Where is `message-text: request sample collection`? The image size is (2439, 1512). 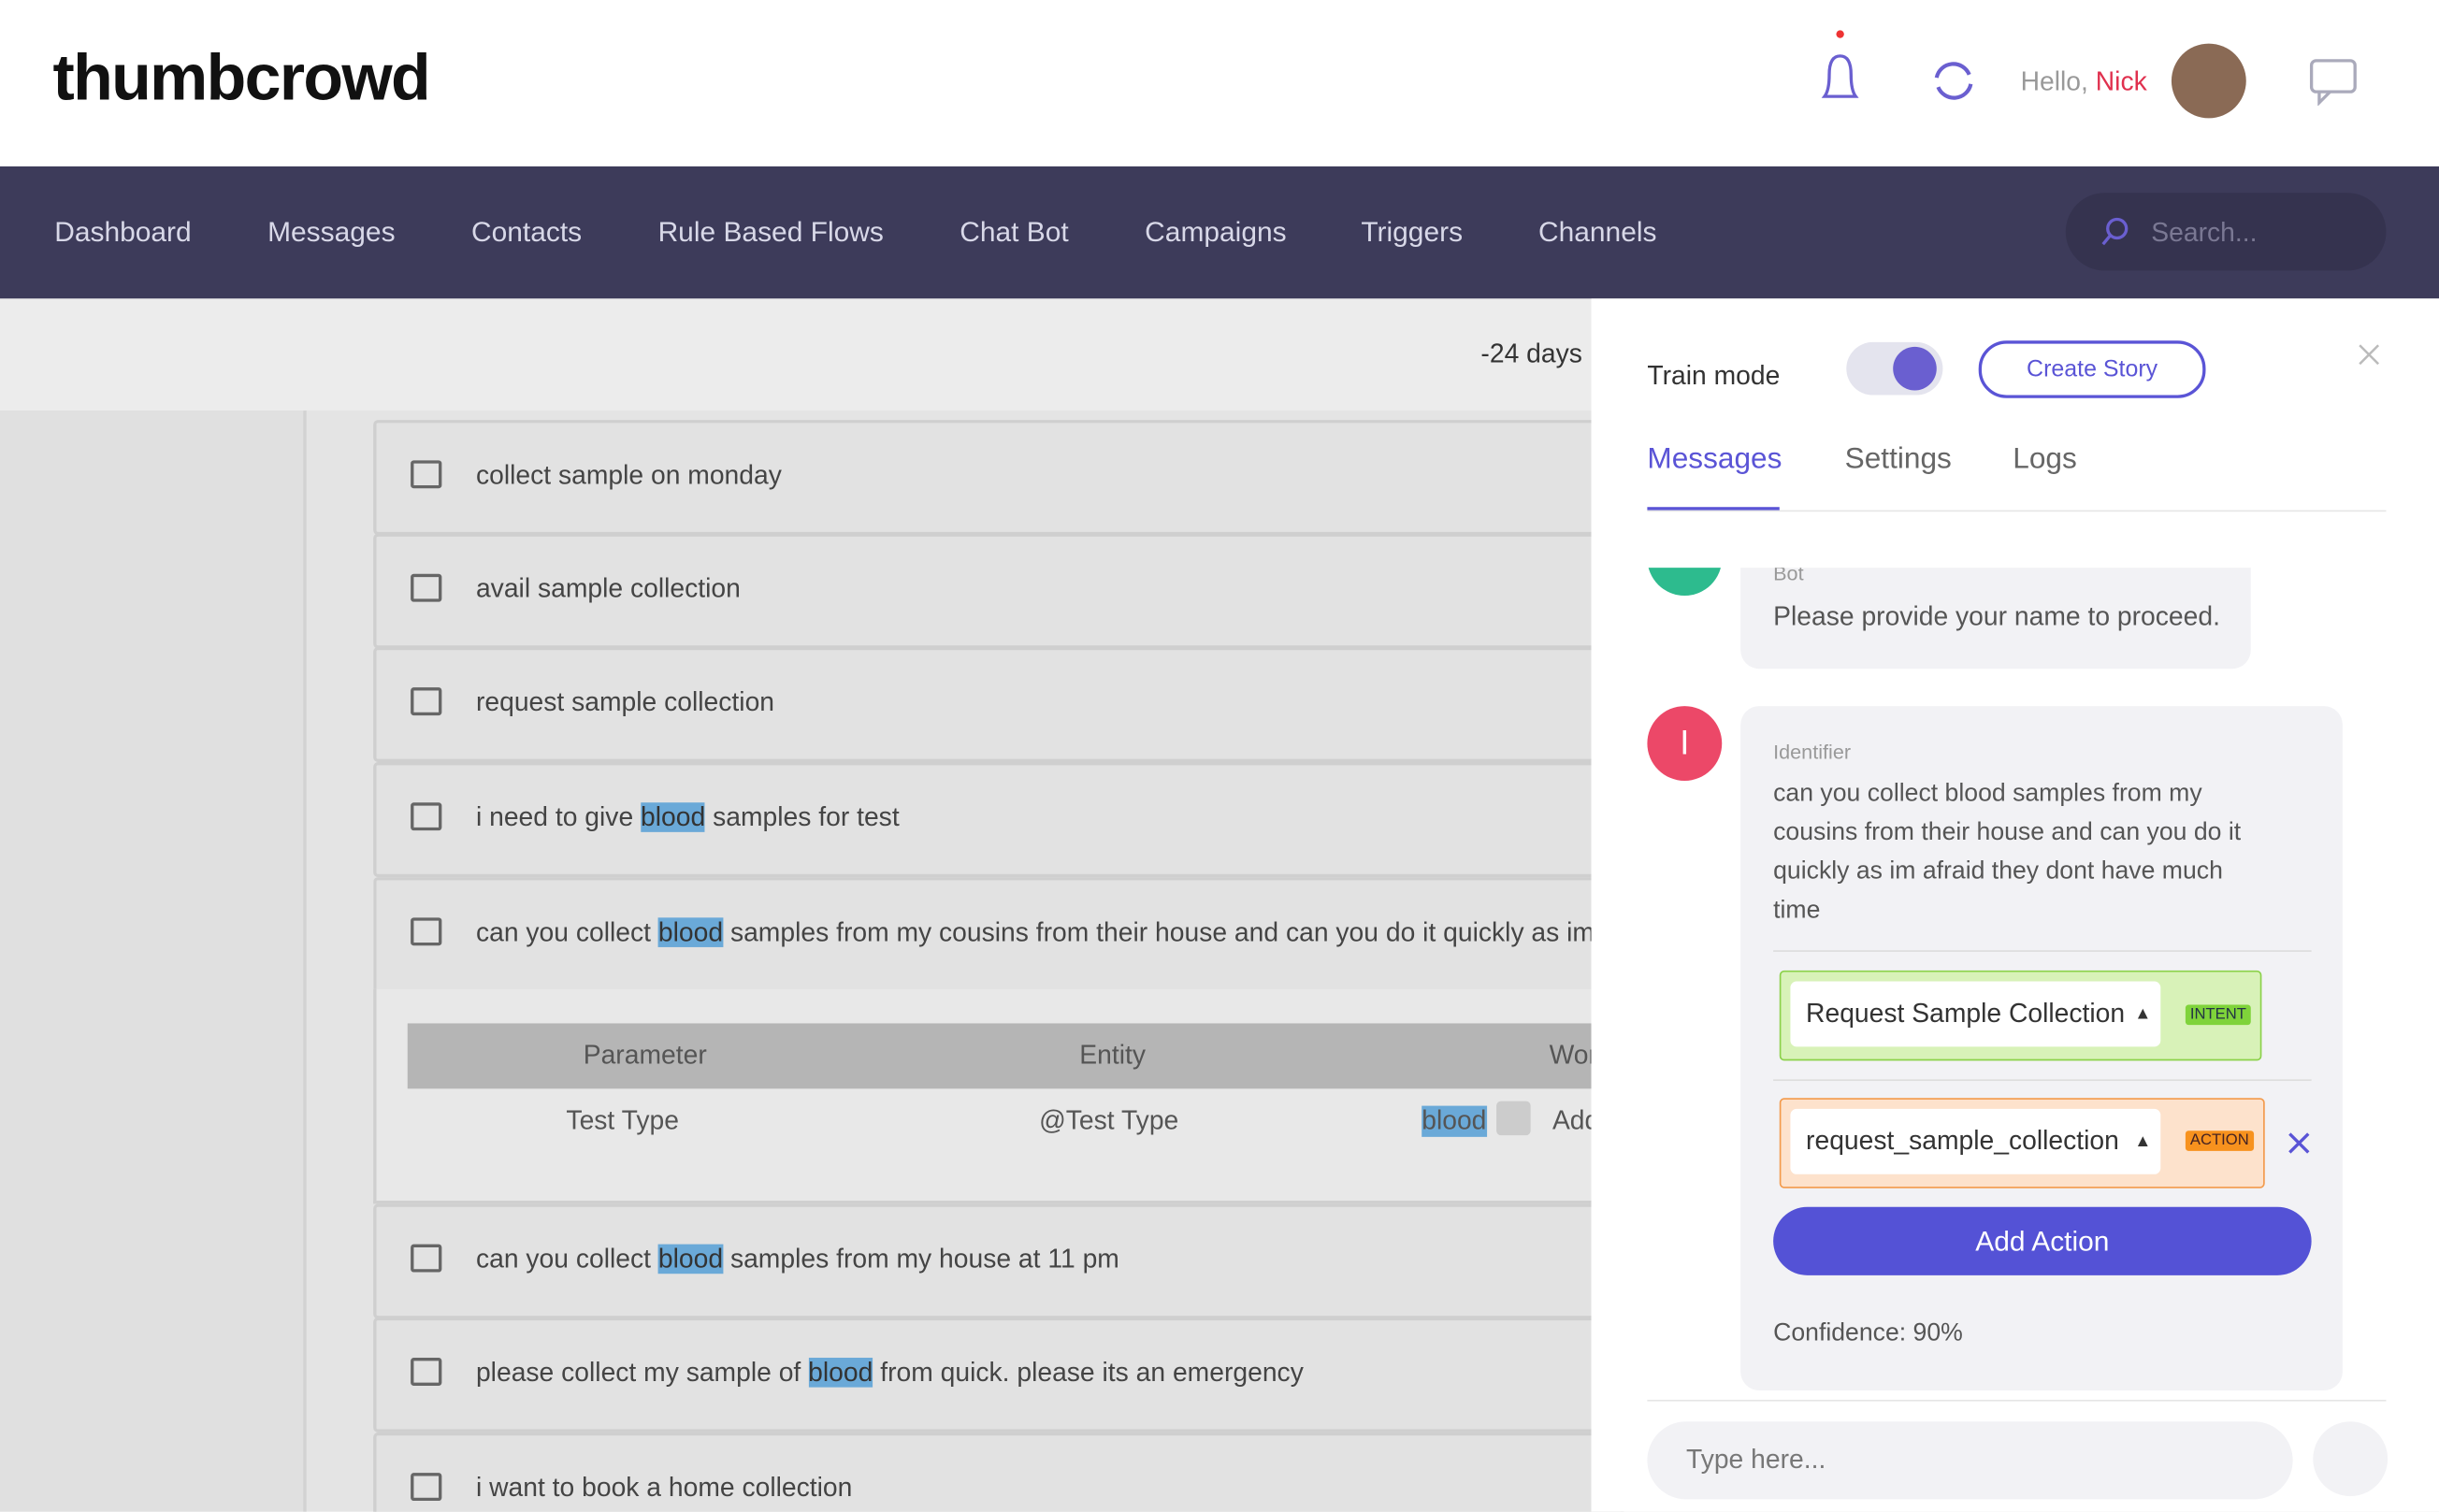
message-text: request sample collection is located at coordinates (625, 702).